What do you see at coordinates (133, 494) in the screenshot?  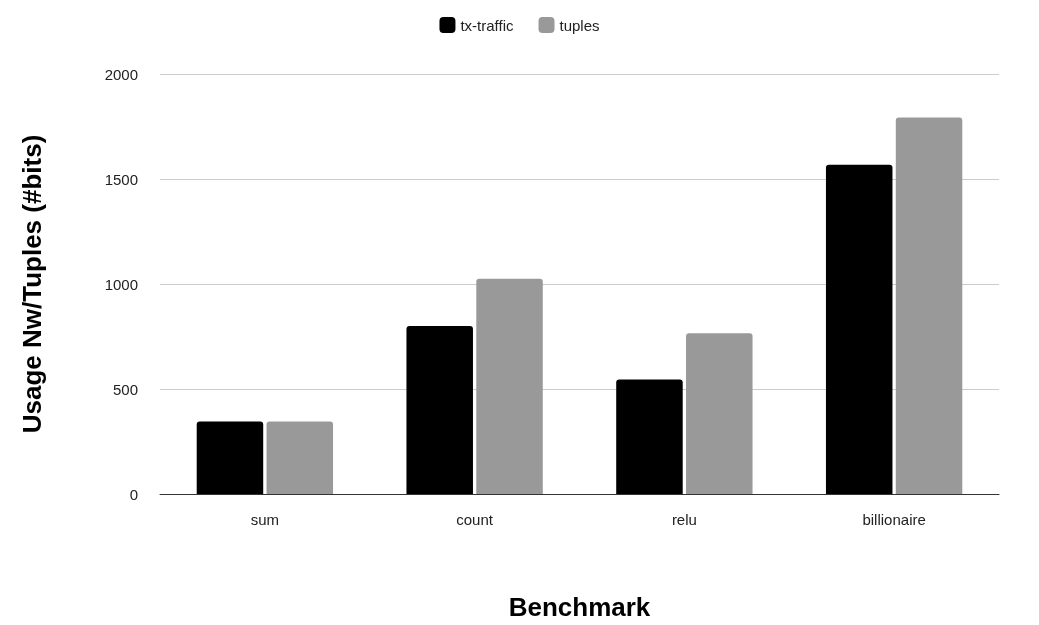 I see `y-tick-label: 0` at bounding box center [133, 494].